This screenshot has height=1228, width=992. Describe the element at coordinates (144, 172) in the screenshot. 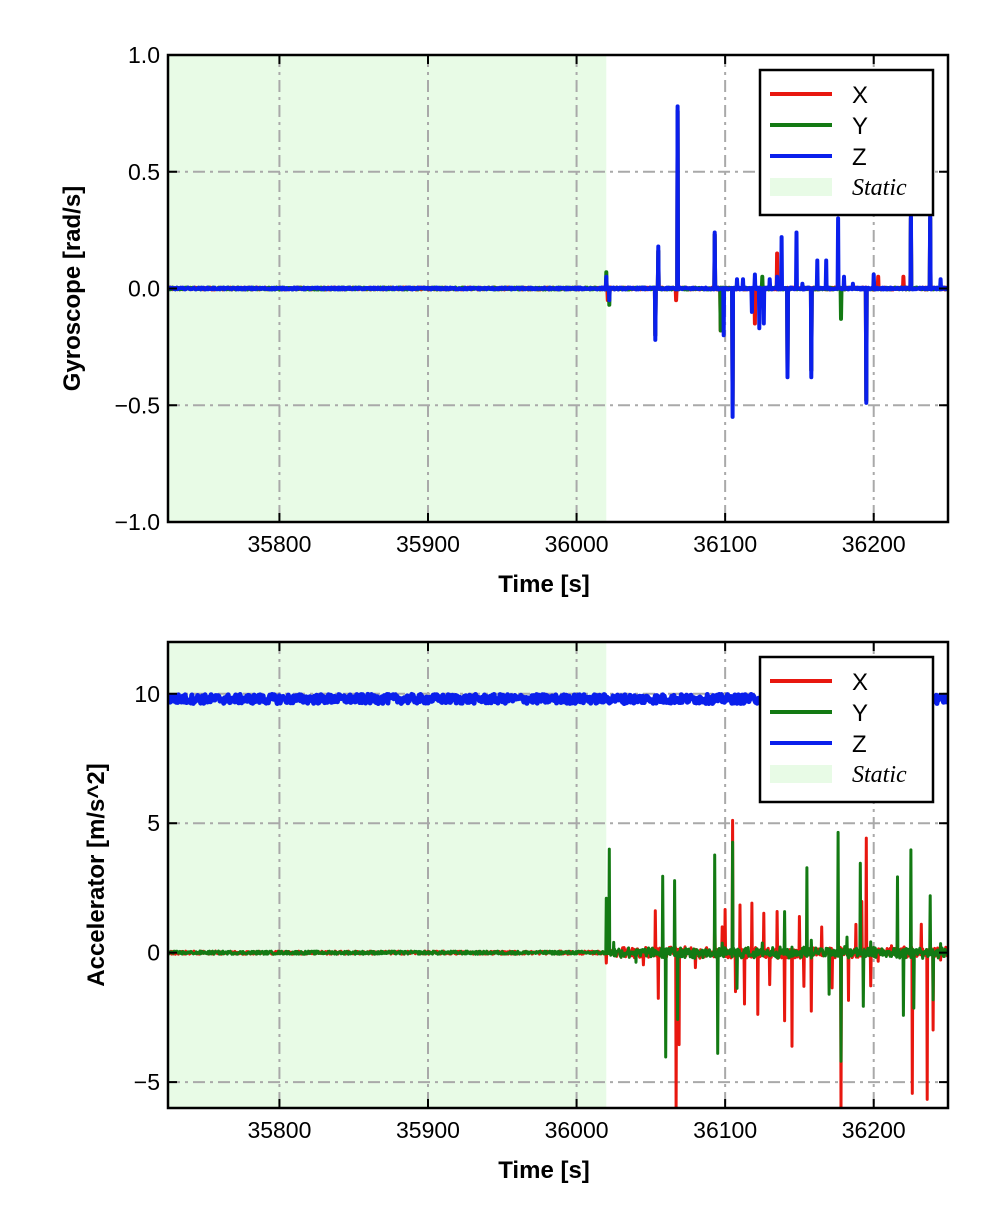

I see `y-tick-label: 0.5` at that location.